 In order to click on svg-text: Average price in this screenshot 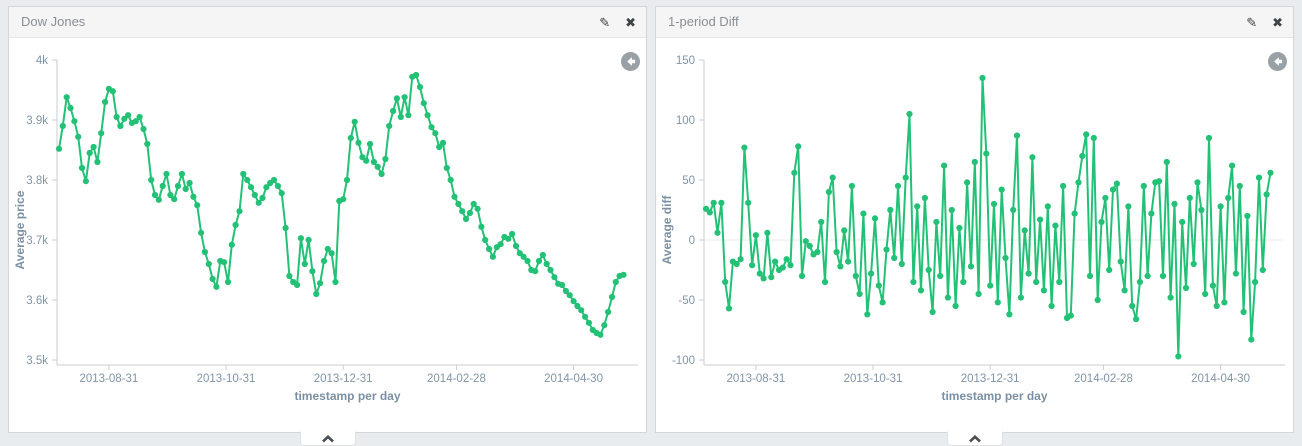, I will do `click(20, 229)`.